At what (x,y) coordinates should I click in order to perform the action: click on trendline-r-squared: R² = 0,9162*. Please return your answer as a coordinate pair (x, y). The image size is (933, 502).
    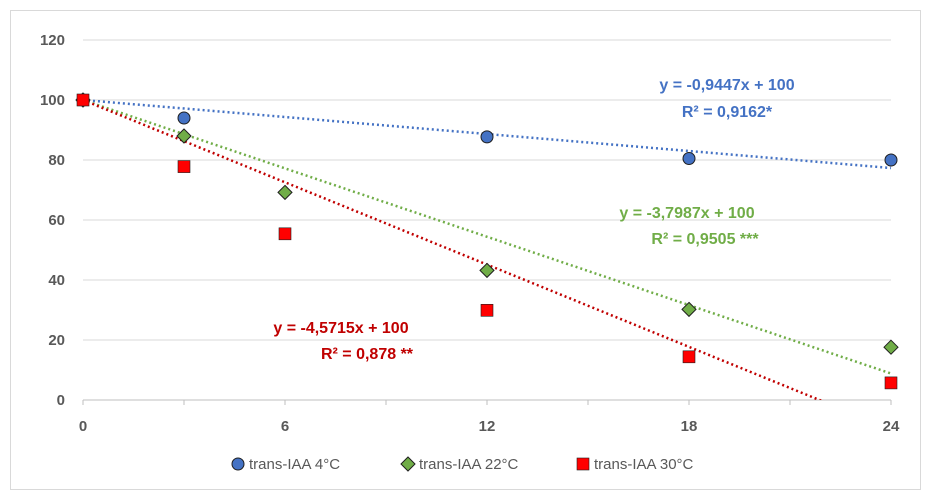
    Looking at the image, I should click on (727, 112).